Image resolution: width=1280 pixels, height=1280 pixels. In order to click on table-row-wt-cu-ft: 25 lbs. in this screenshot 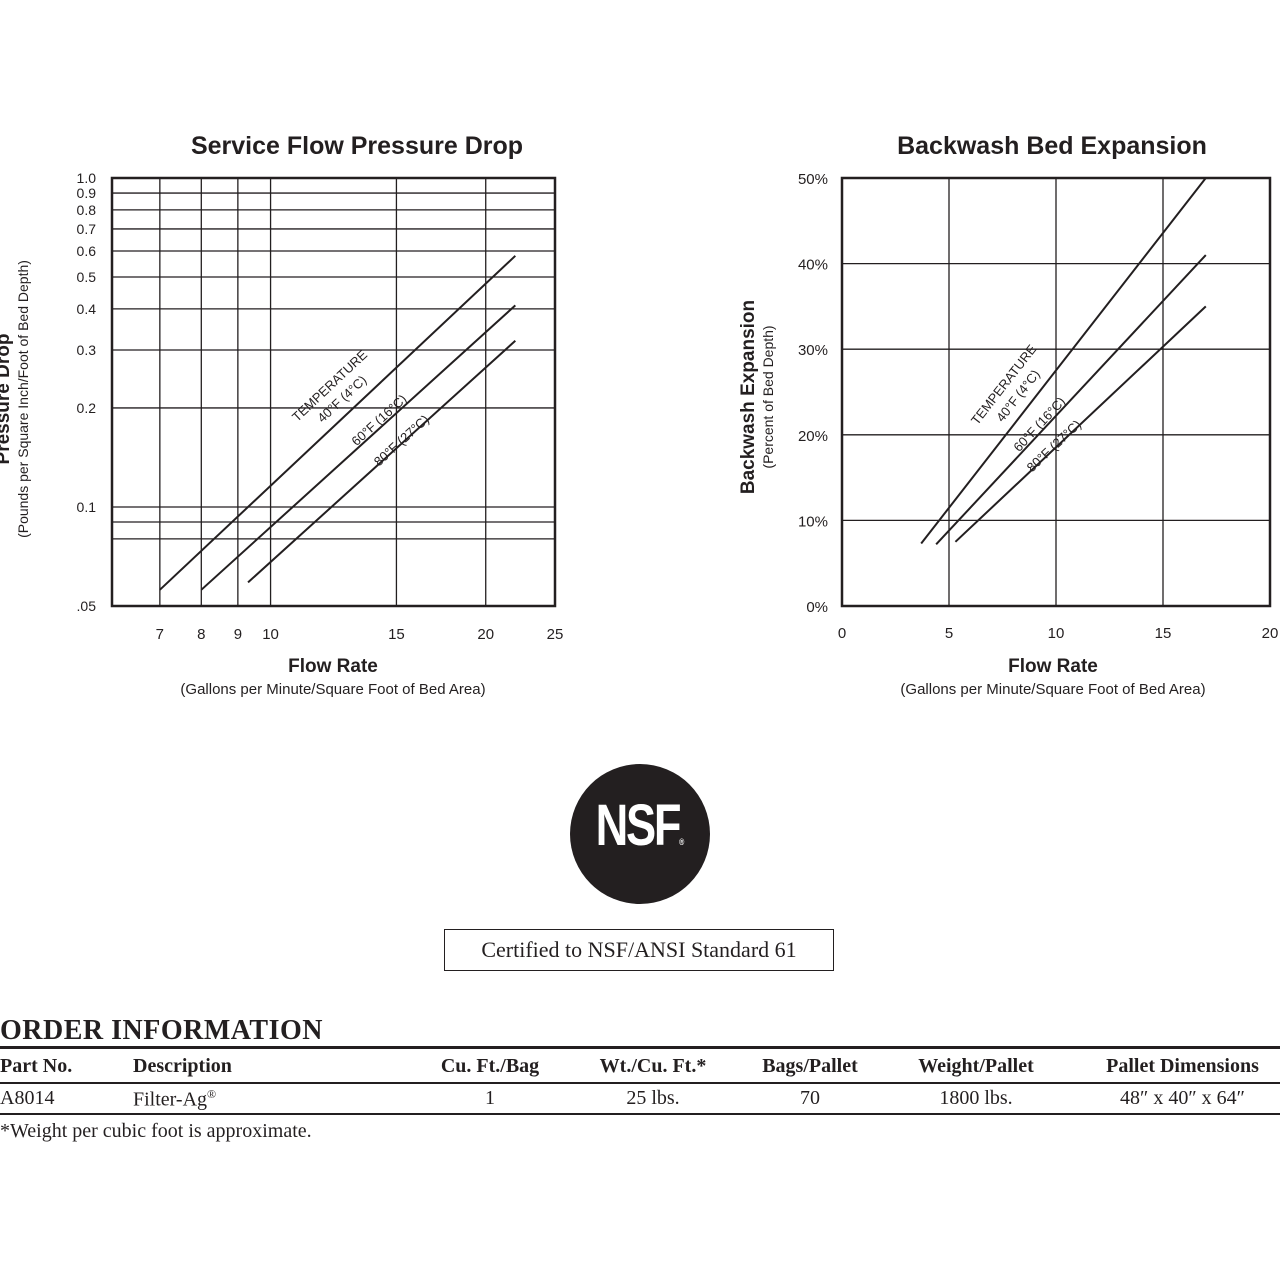, I will do `click(653, 1098)`.